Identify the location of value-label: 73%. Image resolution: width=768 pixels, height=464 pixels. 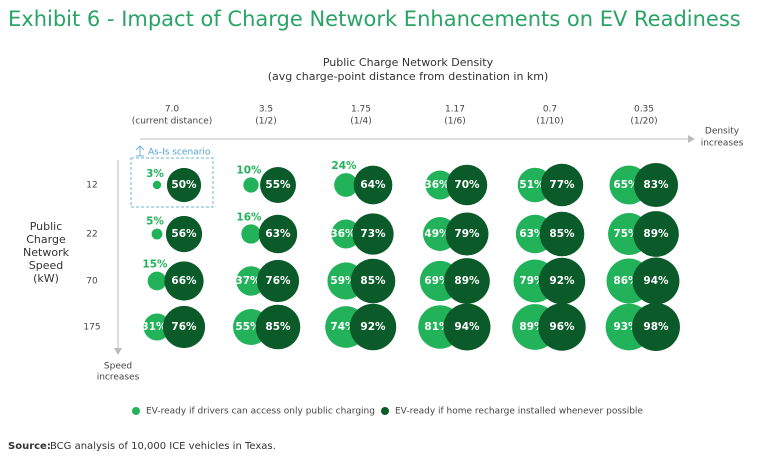
(373, 234).